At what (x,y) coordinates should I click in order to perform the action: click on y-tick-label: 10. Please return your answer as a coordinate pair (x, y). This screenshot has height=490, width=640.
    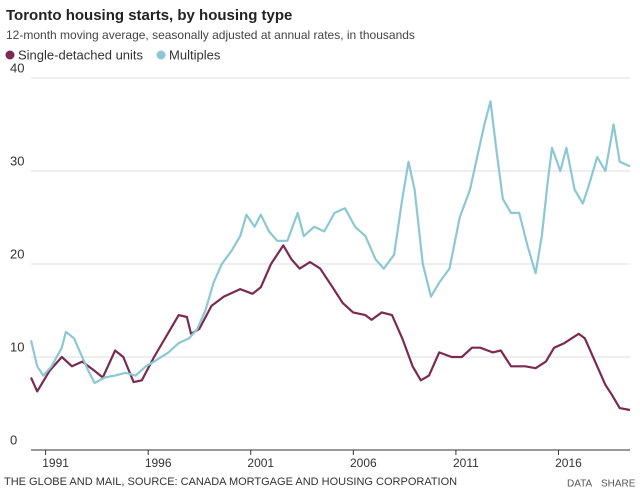
    Looking at the image, I should click on (17, 346).